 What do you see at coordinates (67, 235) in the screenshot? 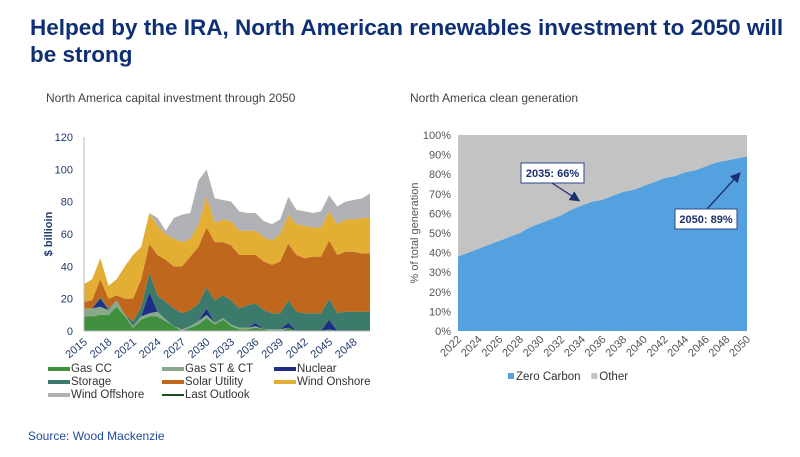
I see `y-tick-label: 60` at bounding box center [67, 235].